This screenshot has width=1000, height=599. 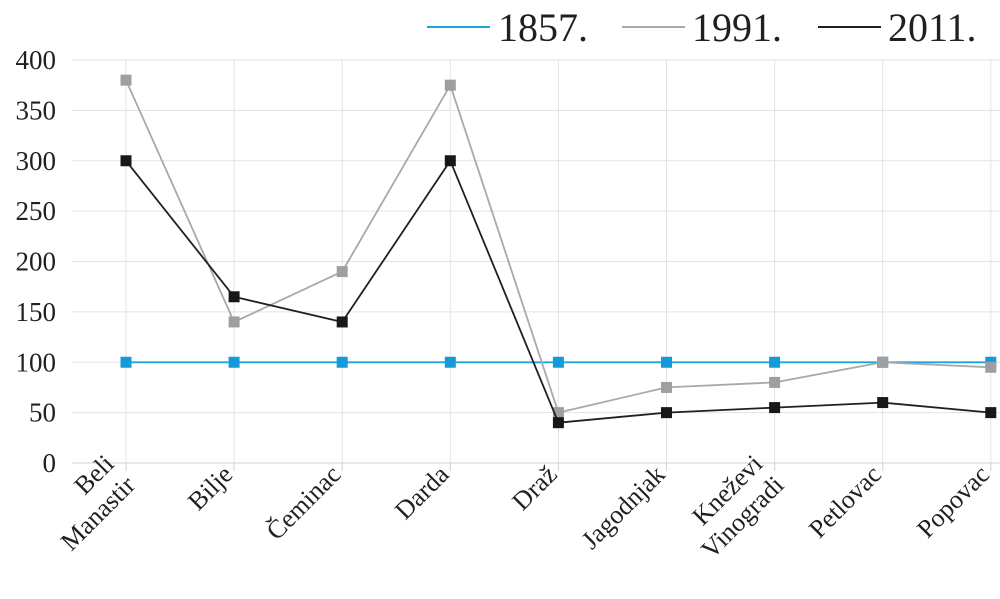 I want to click on y-tick-label: 200, so click(x=36, y=262).